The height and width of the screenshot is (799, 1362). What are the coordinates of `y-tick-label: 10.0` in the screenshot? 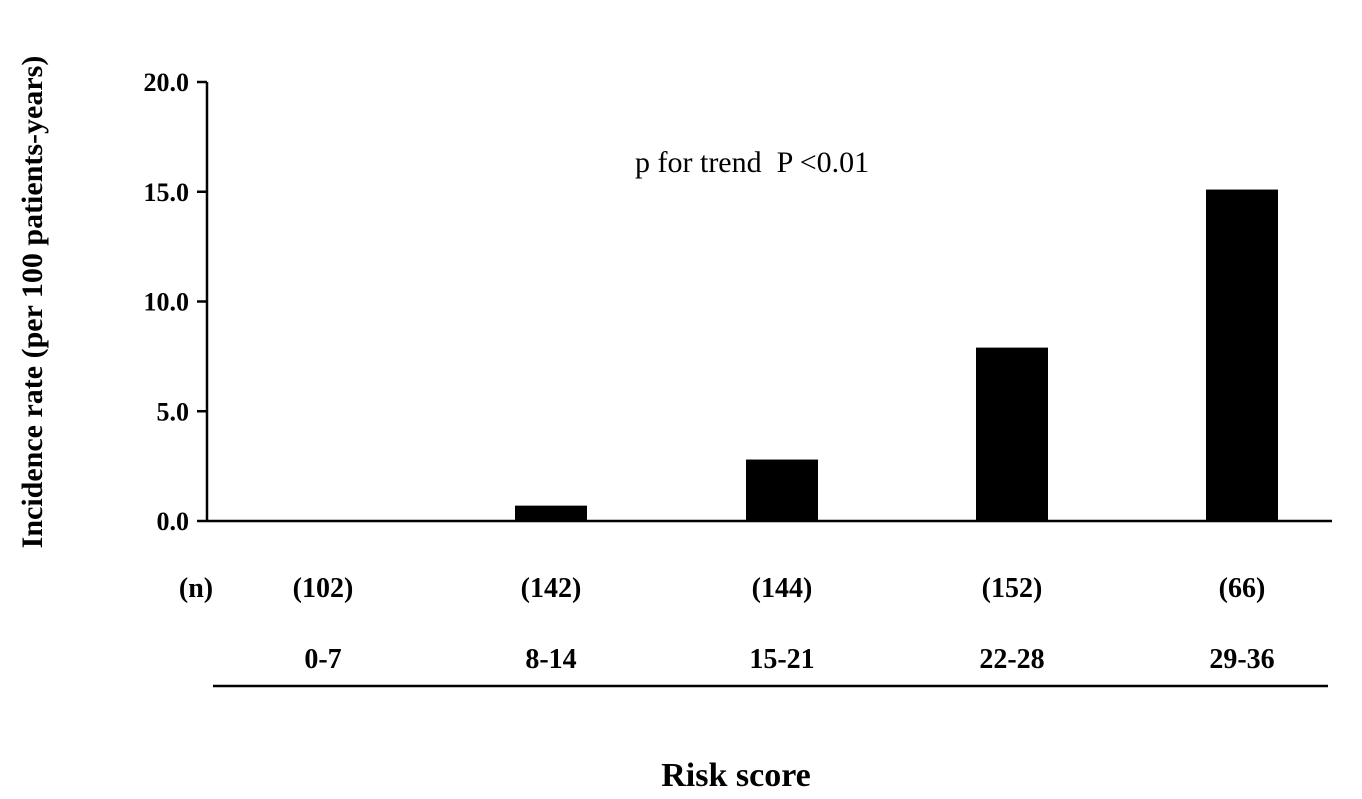 It's located at (167, 302).